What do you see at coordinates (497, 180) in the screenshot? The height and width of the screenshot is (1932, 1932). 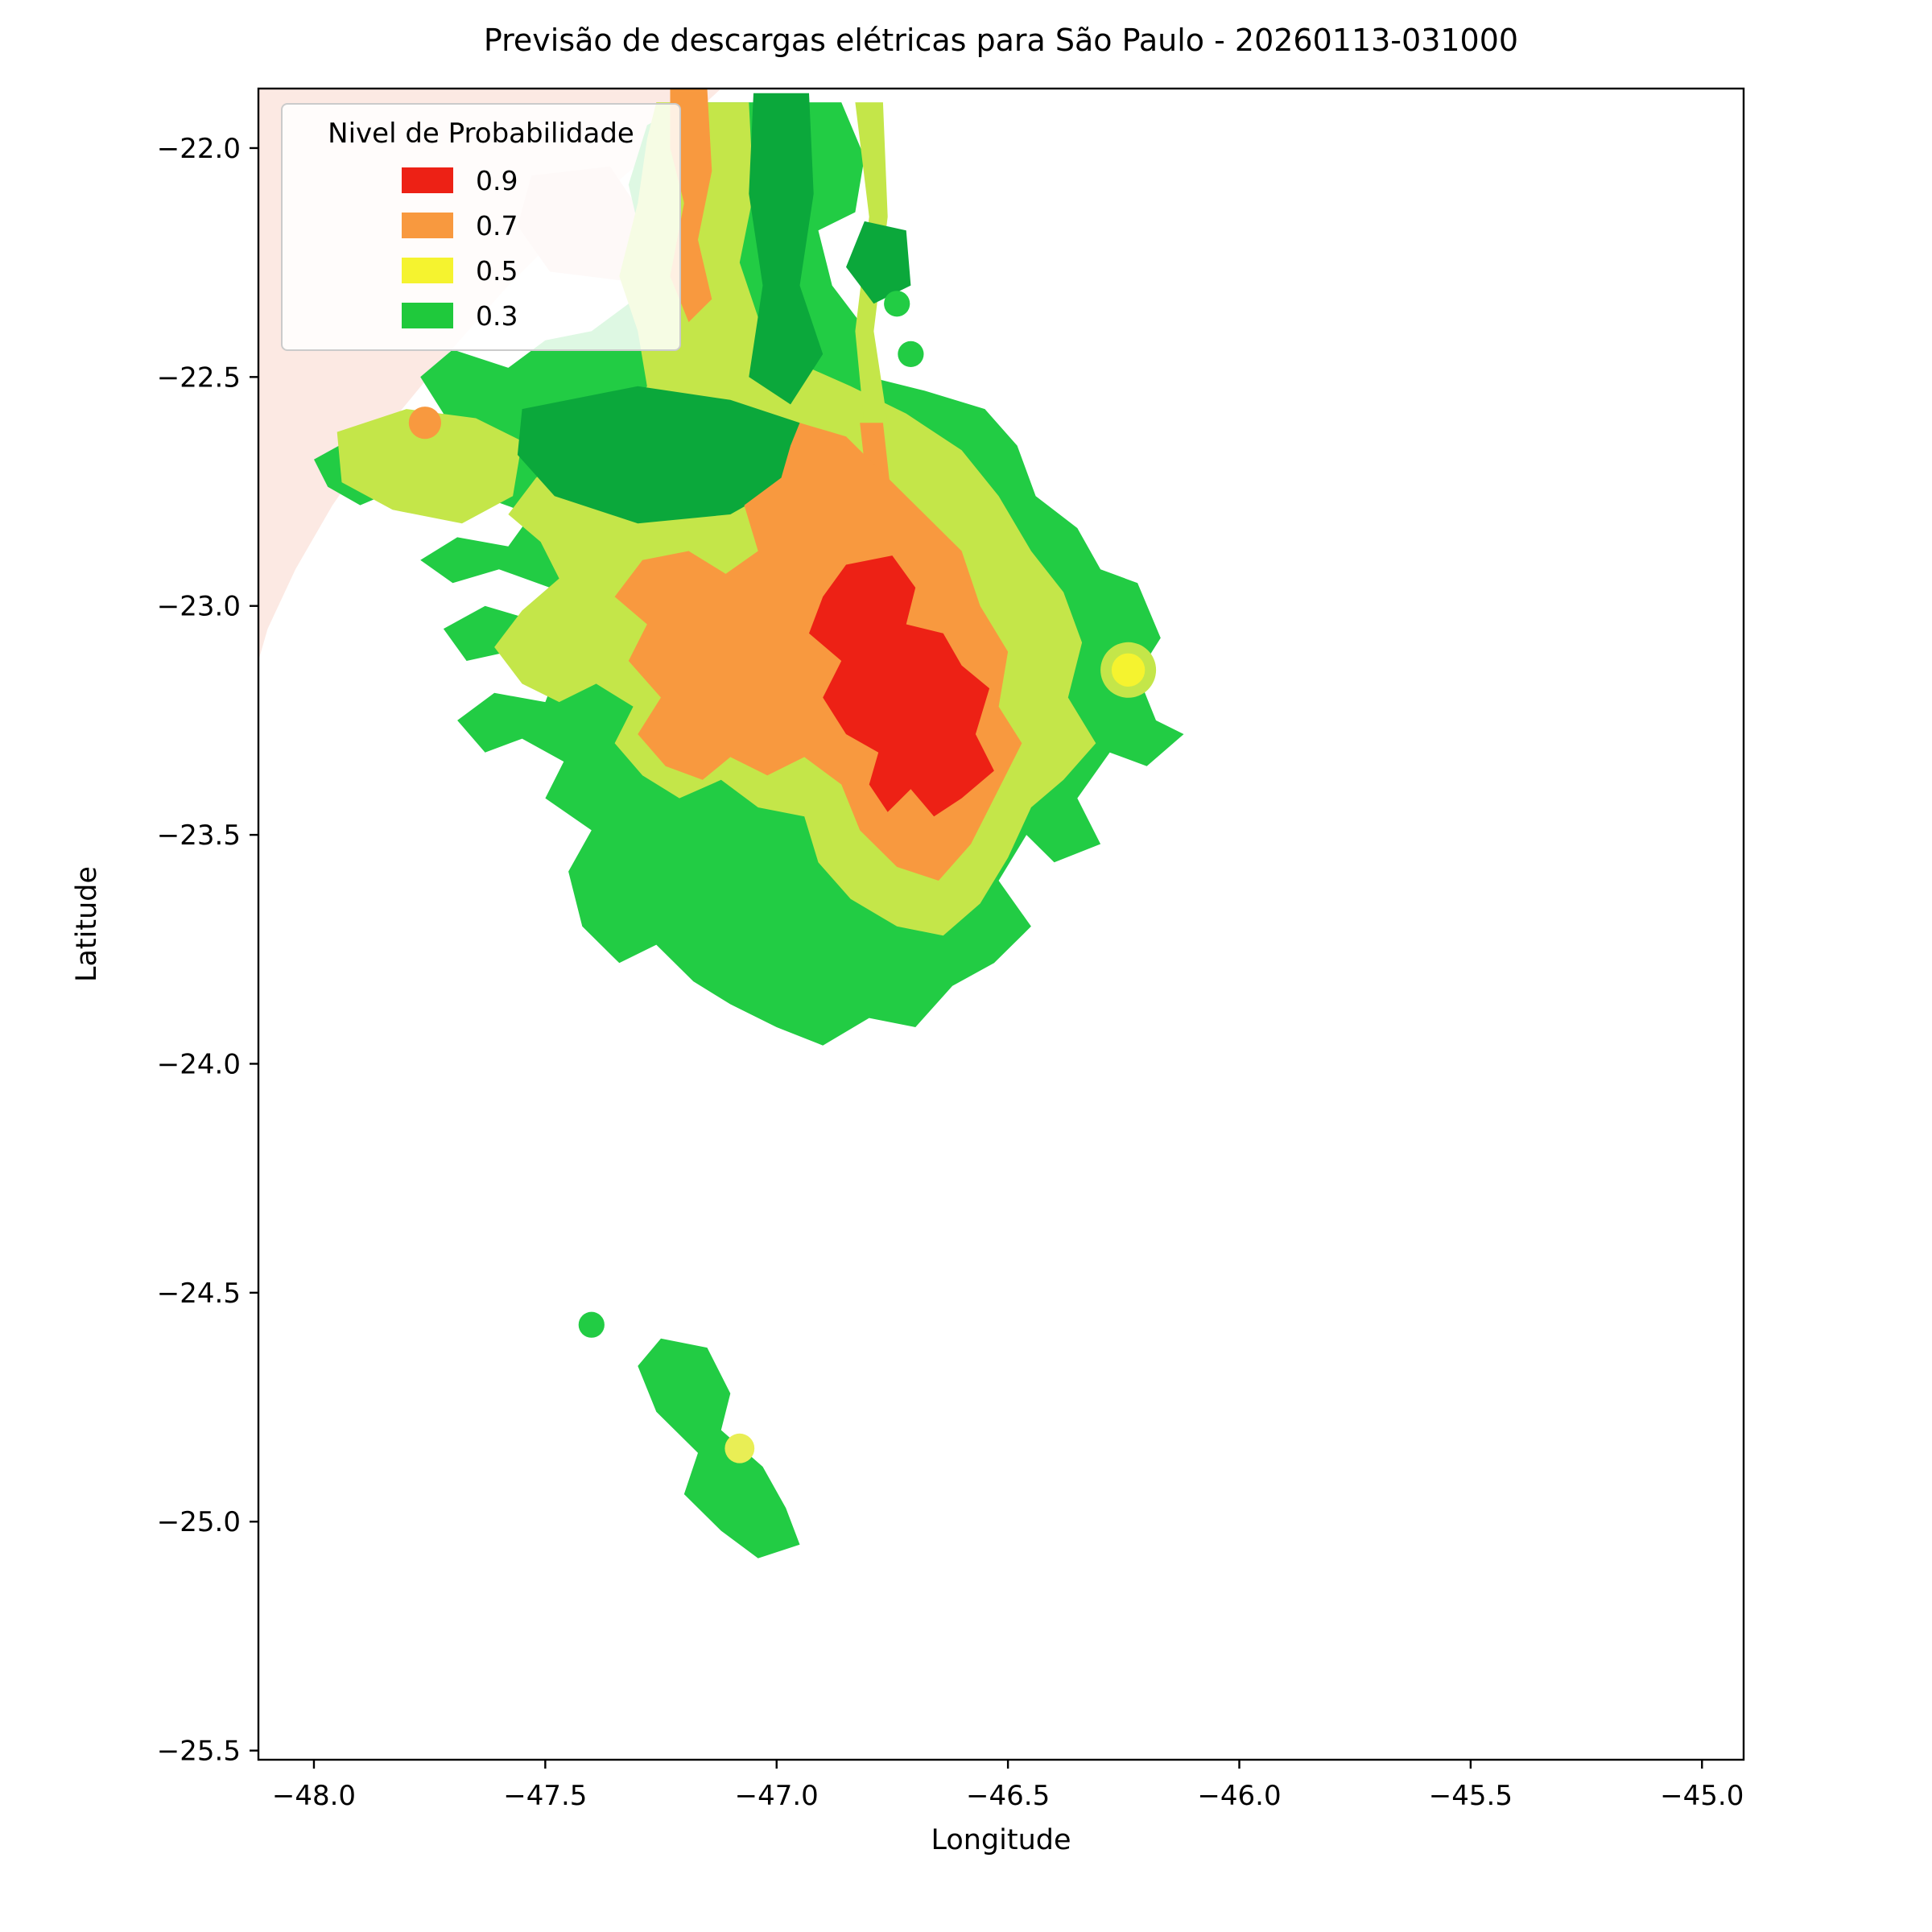 I see `legend-label: 0.9` at bounding box center [497, 180].